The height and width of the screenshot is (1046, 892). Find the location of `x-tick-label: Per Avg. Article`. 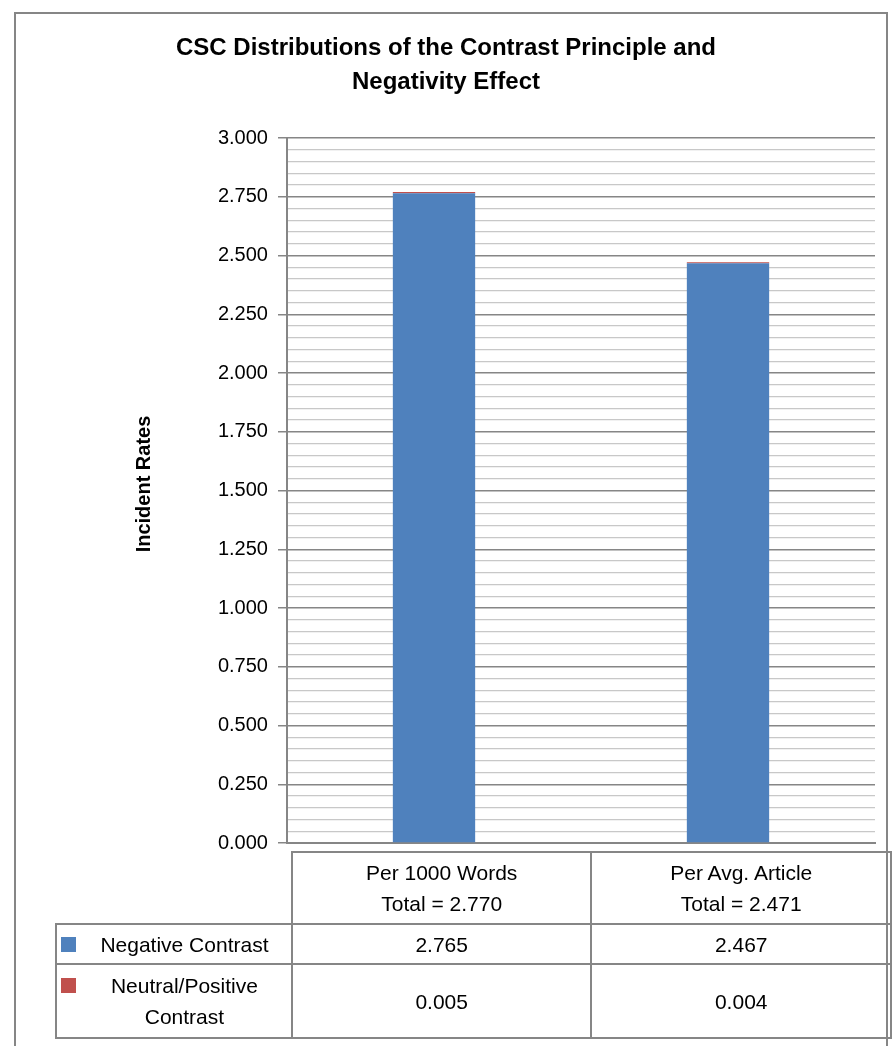

x-tick-label: Per Avg. Article is located at coordinates (741, 873).